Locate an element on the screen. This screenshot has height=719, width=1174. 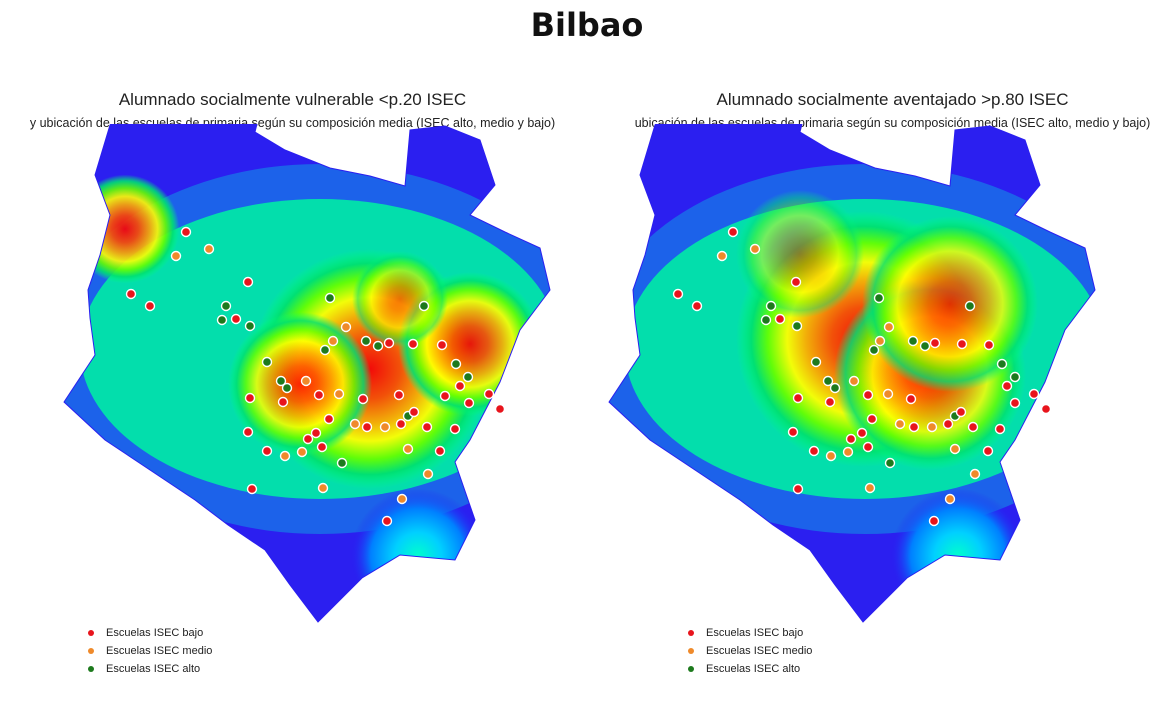
legend-item-bajo: Escuelas ISEC bajo is located at coordinates (750, 633).